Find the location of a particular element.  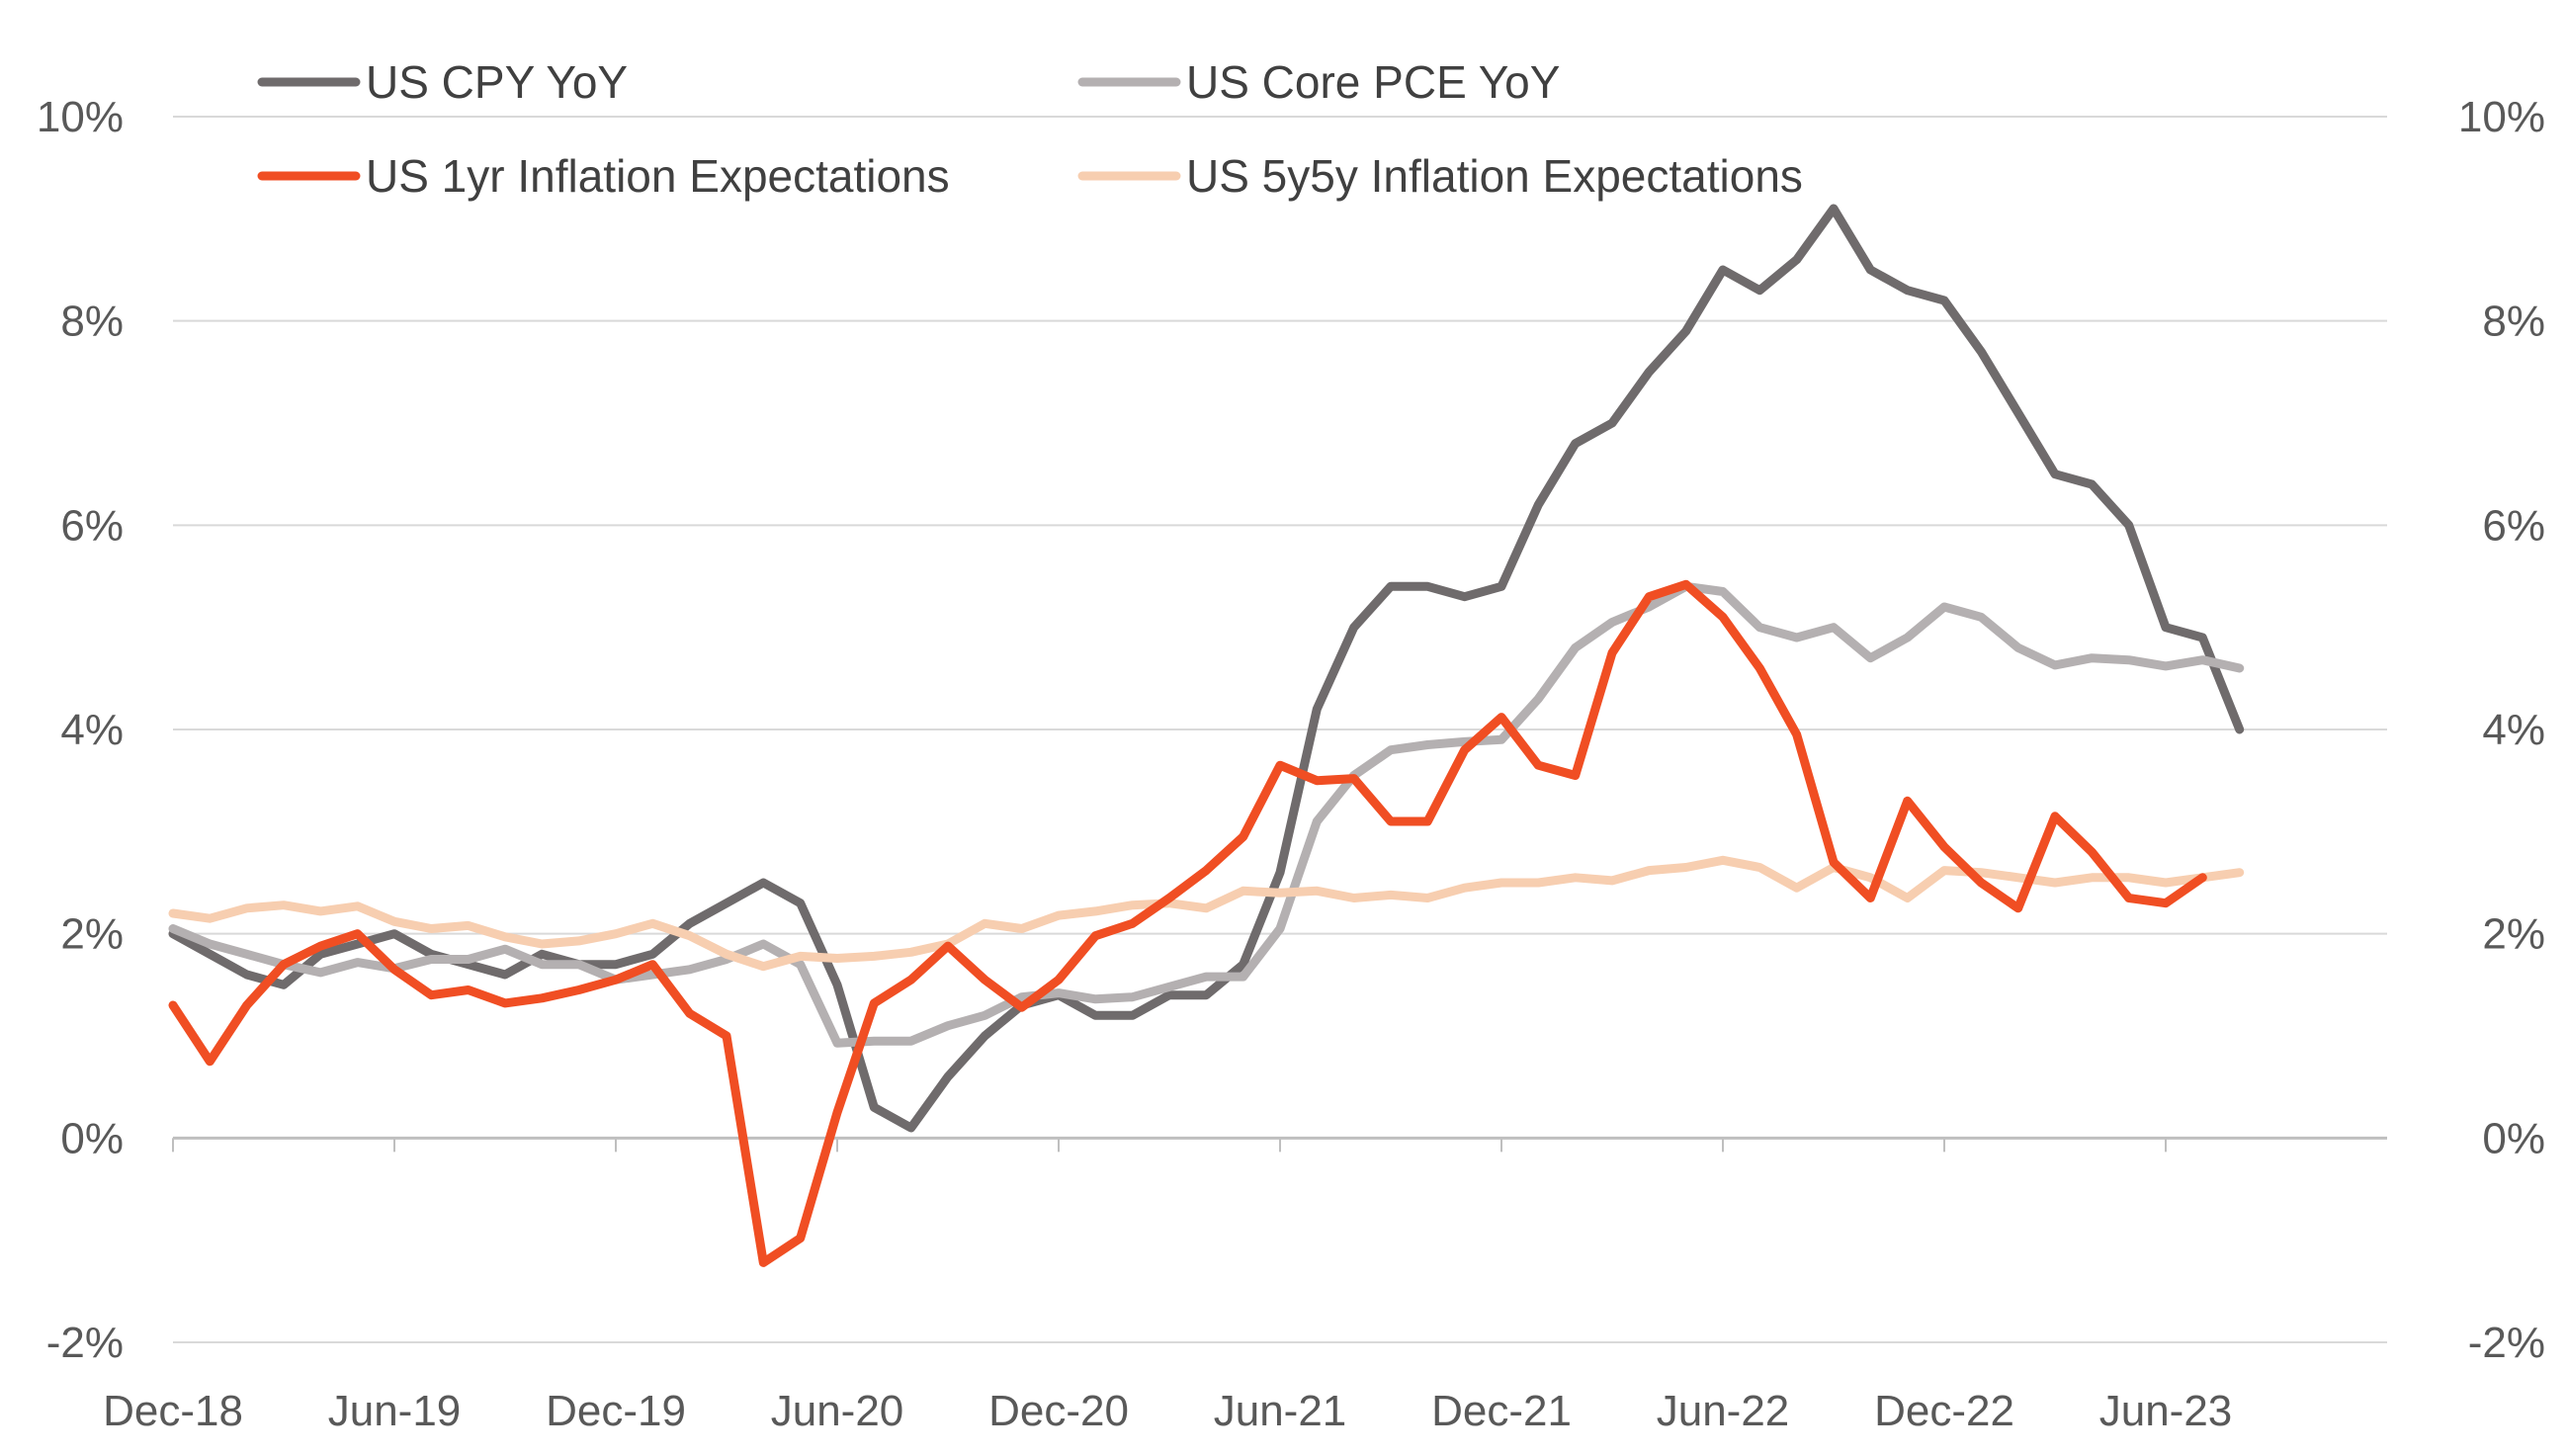

y-tick-left: 8% is located at coordinates (92, 322).